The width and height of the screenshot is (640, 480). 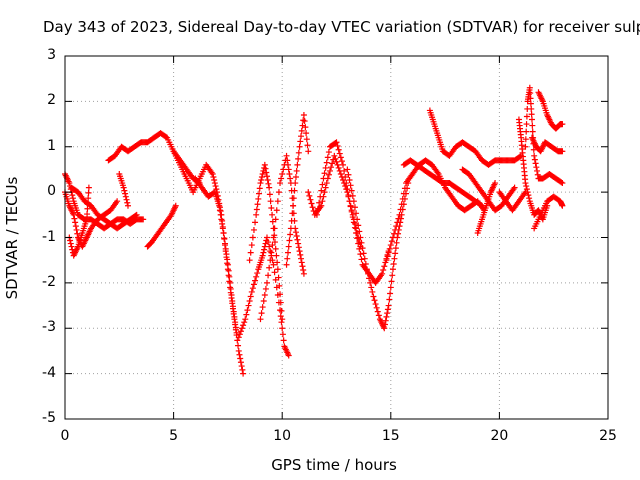 I want to click on data-series-track-g, so click(x=161, y=226).